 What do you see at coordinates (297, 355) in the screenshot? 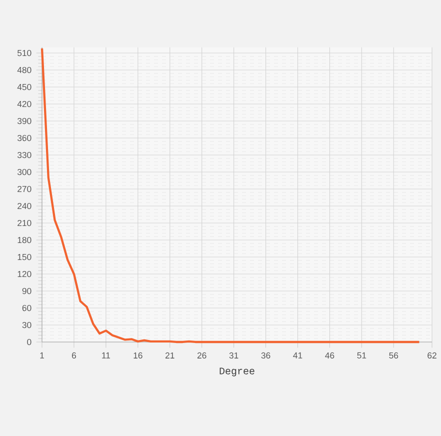
I see `x-tick-label: 41` at bounding box center [297, 355].